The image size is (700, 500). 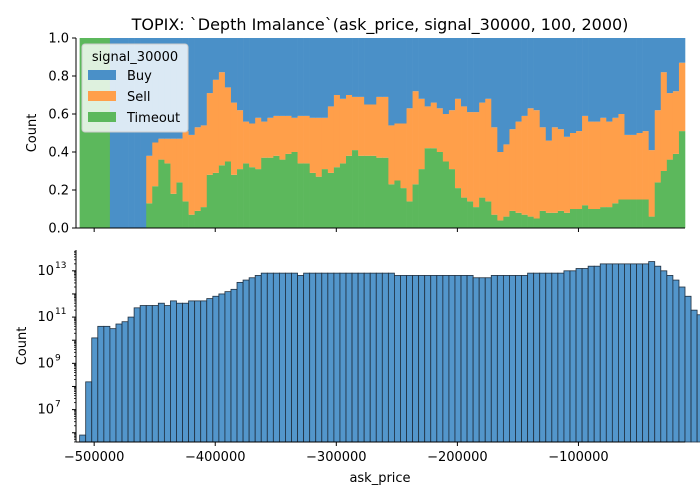 What do you see at coordinates (153, 118) in the screenshot?
I see `legend-label-timeout: Timeout` at bounding box center [153, 118].